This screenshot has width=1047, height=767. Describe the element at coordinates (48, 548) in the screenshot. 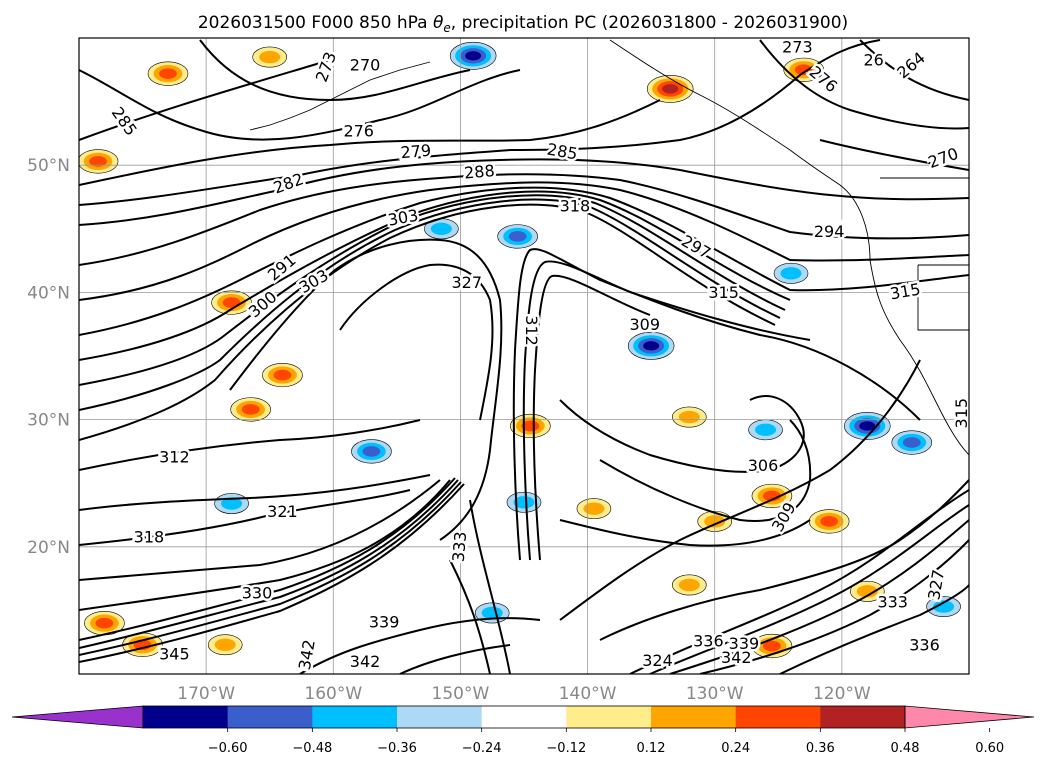

I see `lat-tick-label: 20°N` at that location.